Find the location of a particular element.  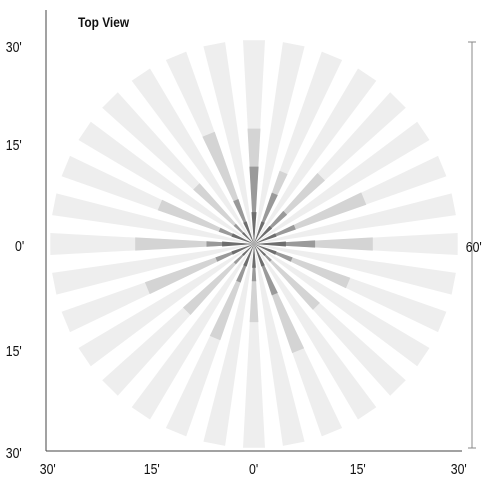

y-tick-label-bottom: 30' is located at coordinates (14, 453).